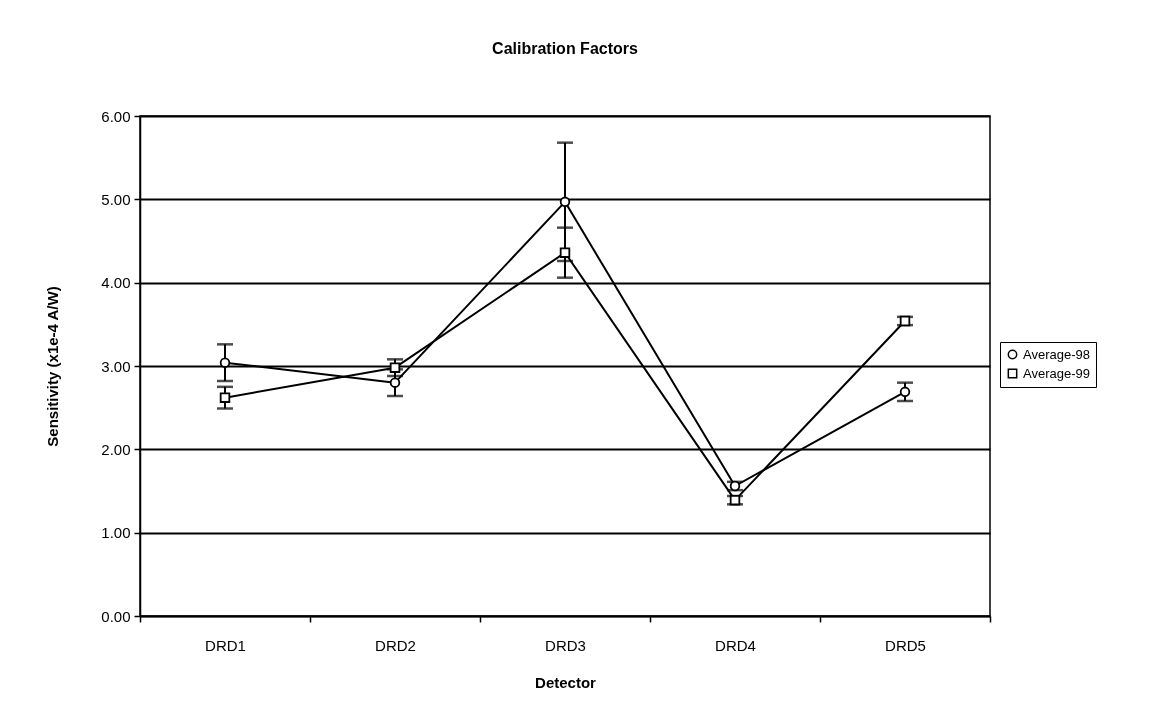 The image size is (1171, 727). Describe the element at coordinates (1056, 354) in the screenshot. I see `legend-label: Average-98` at that location.